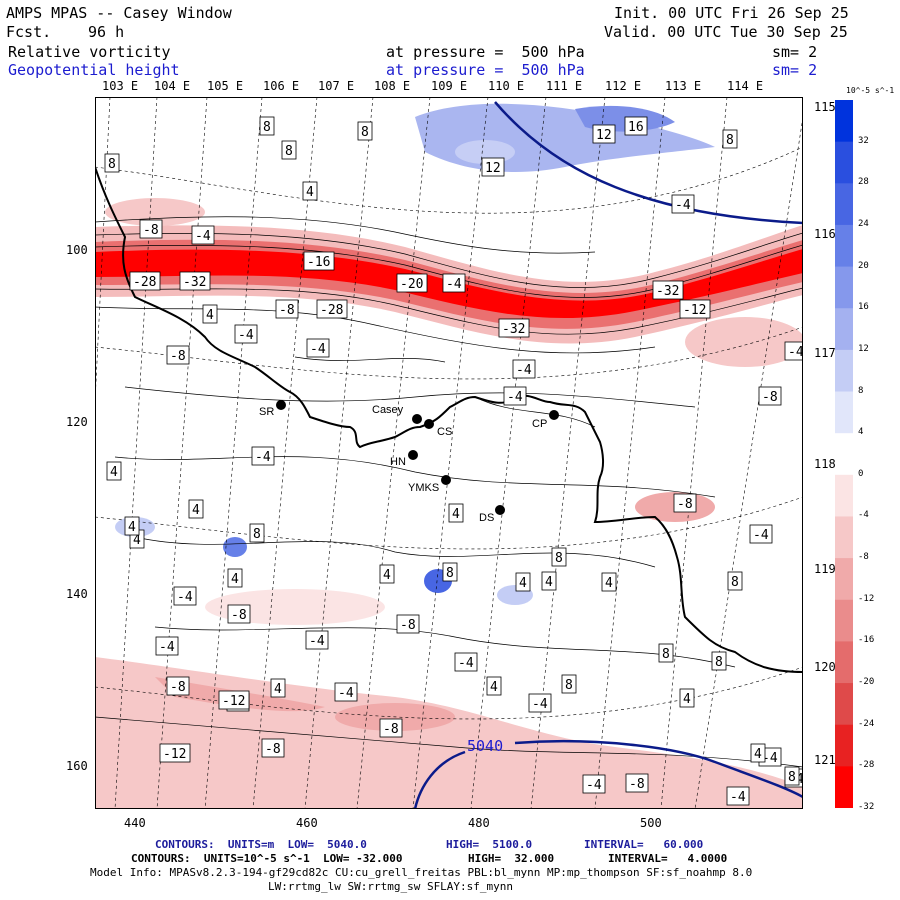 The width and height of the screenshot is (900, 900). I want to click on y-axis-label: 120, so click(77, 422).